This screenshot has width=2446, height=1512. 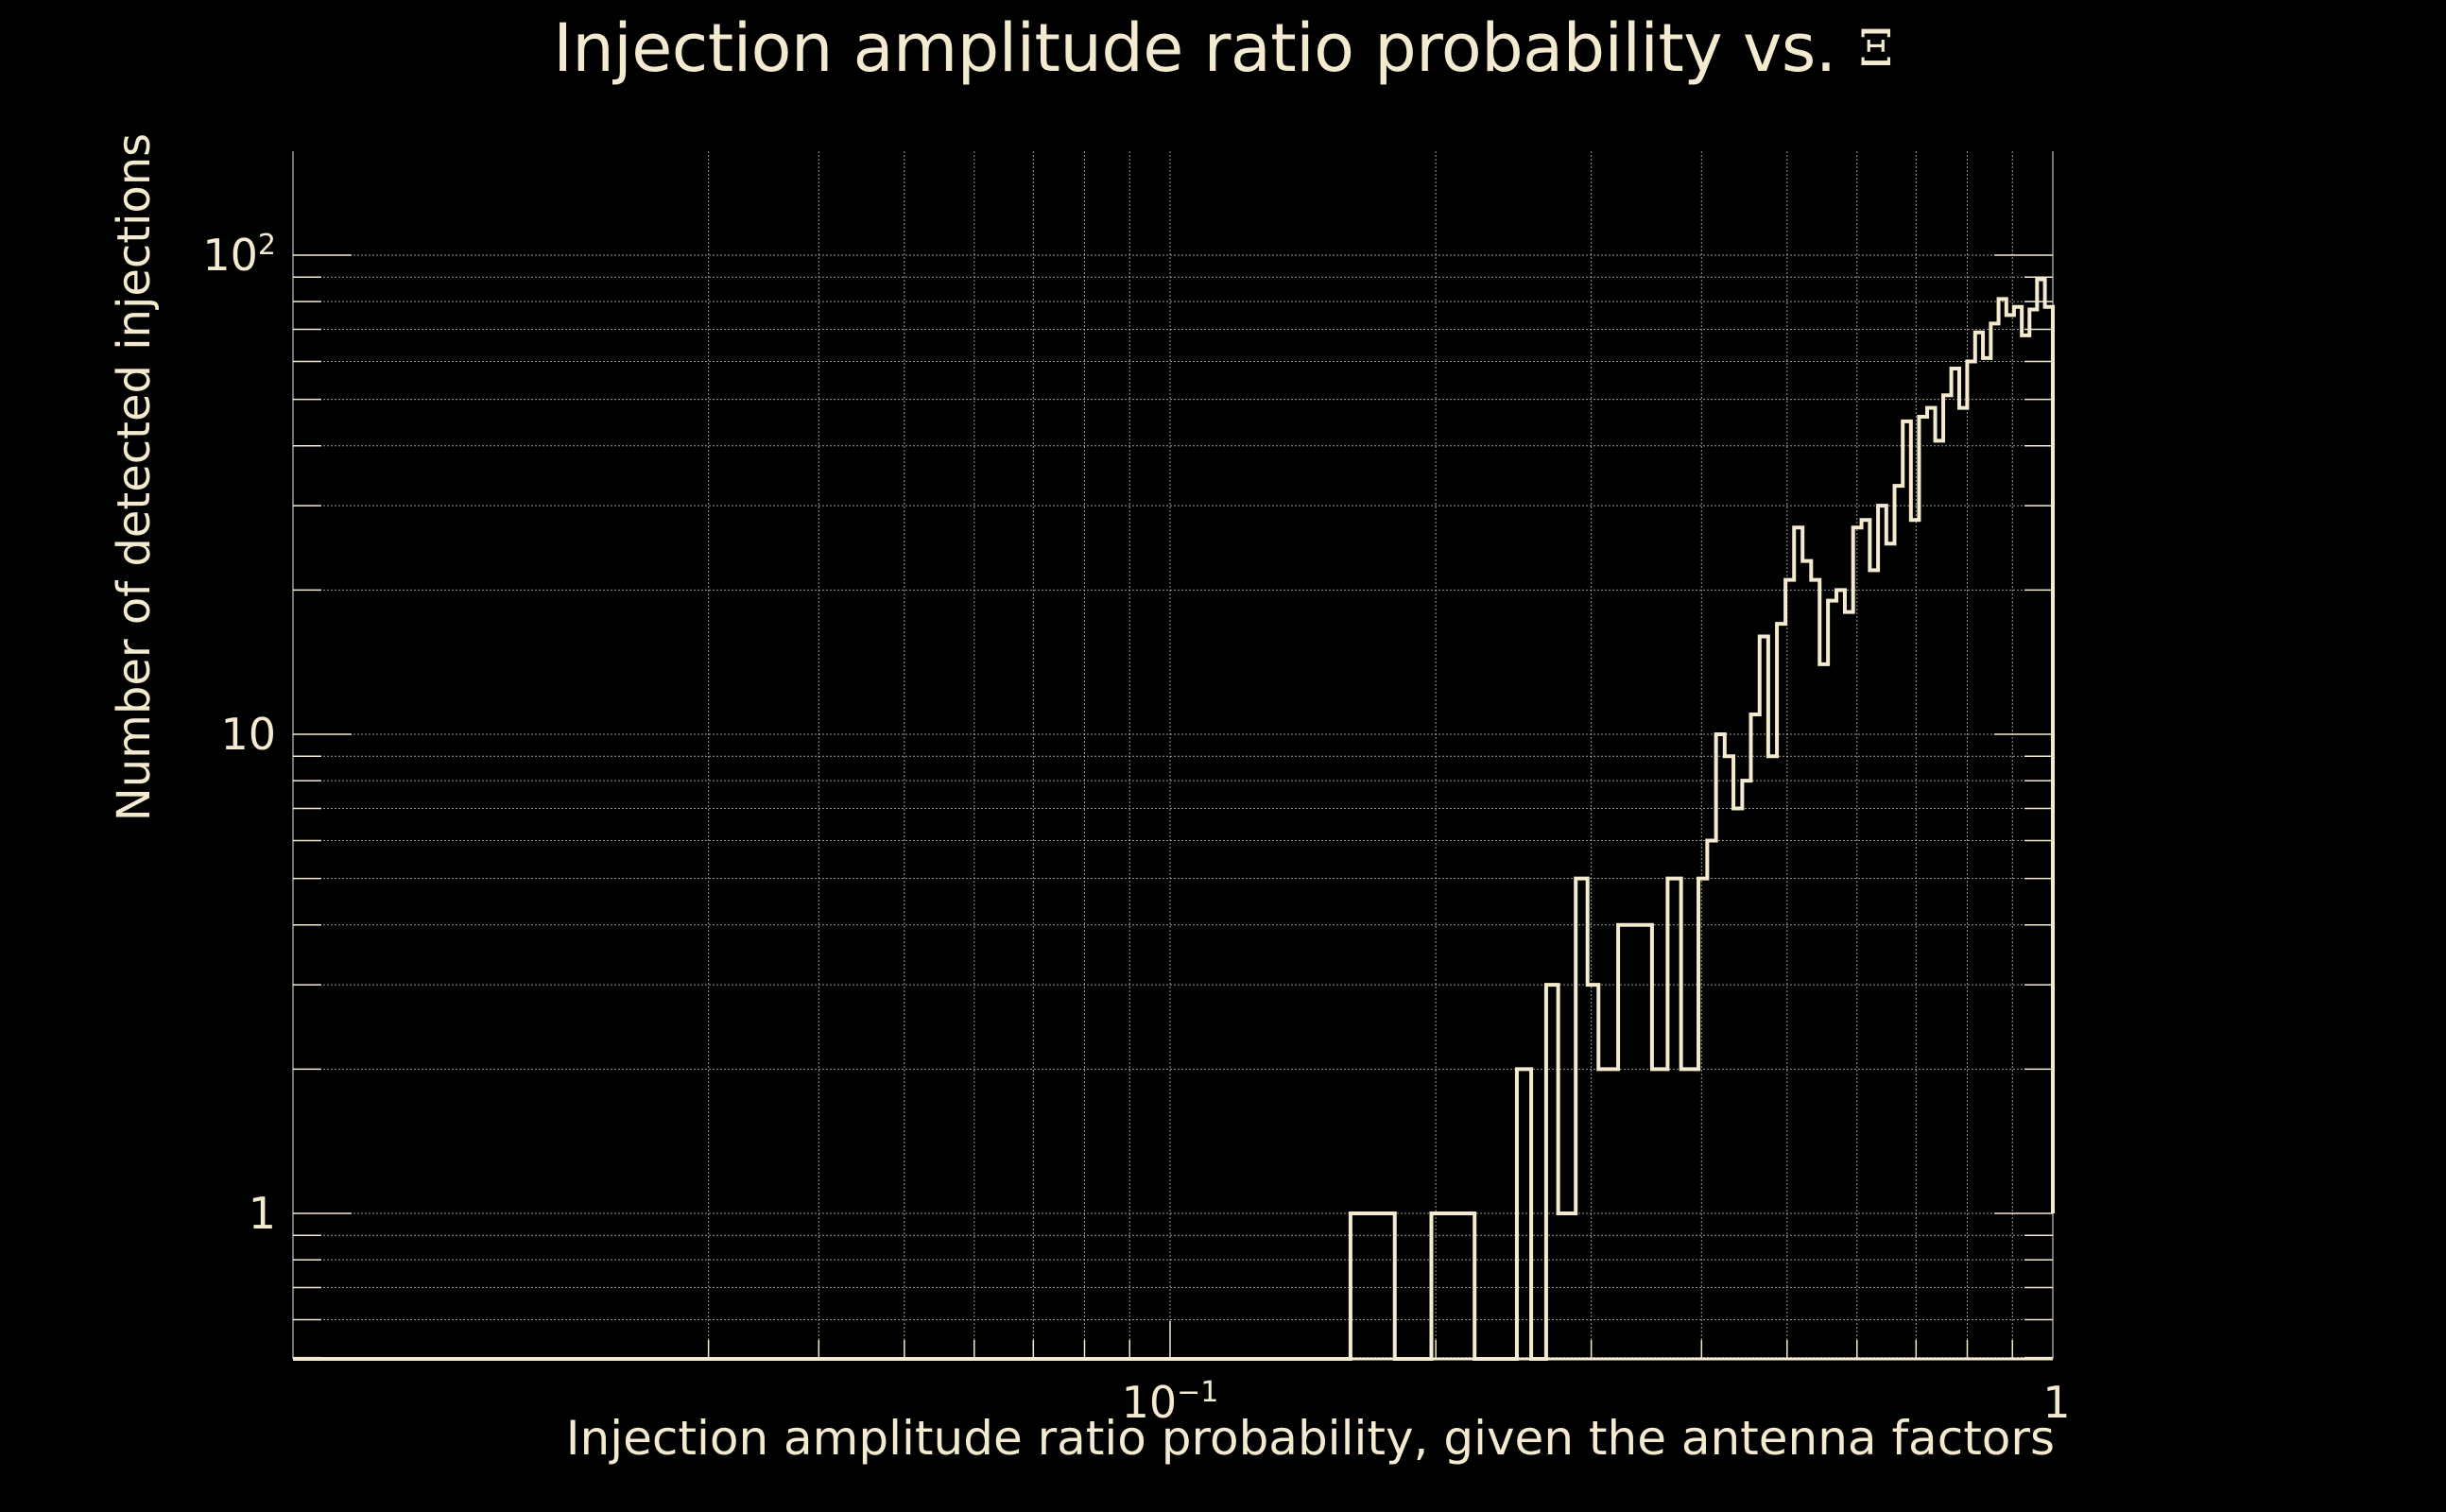 What do you see at coordinates (248, 734) in the screenshot?
I see `y-tick-label: 10` at bounding box center [248, 734].